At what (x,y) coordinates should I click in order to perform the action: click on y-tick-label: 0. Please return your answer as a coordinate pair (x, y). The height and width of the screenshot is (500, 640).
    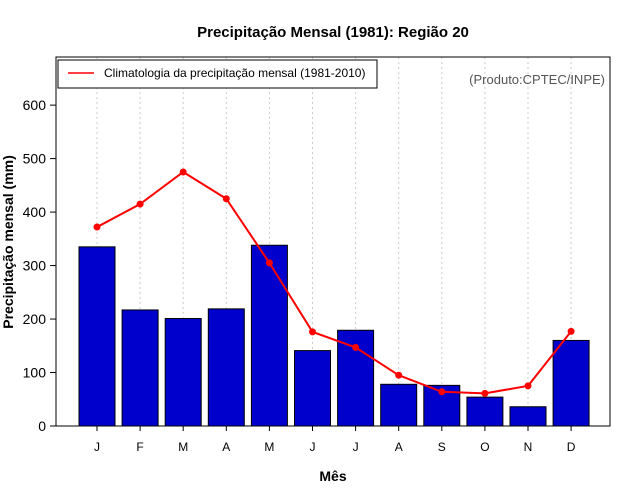
    Looking at the image, I should click on (42, 426).